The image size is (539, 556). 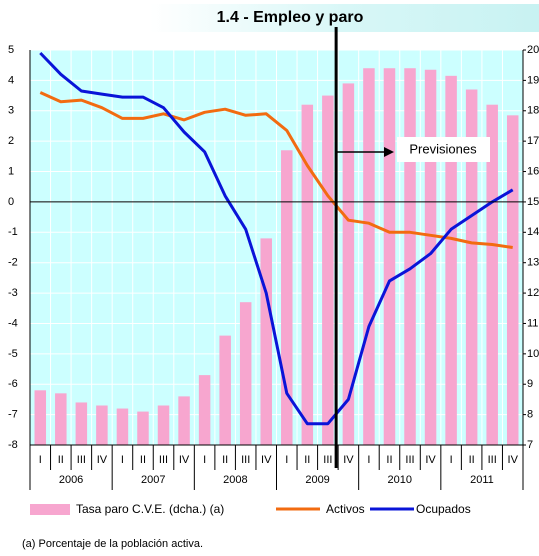 I want to click on year-label: 2009, so click(x=317, y=480).